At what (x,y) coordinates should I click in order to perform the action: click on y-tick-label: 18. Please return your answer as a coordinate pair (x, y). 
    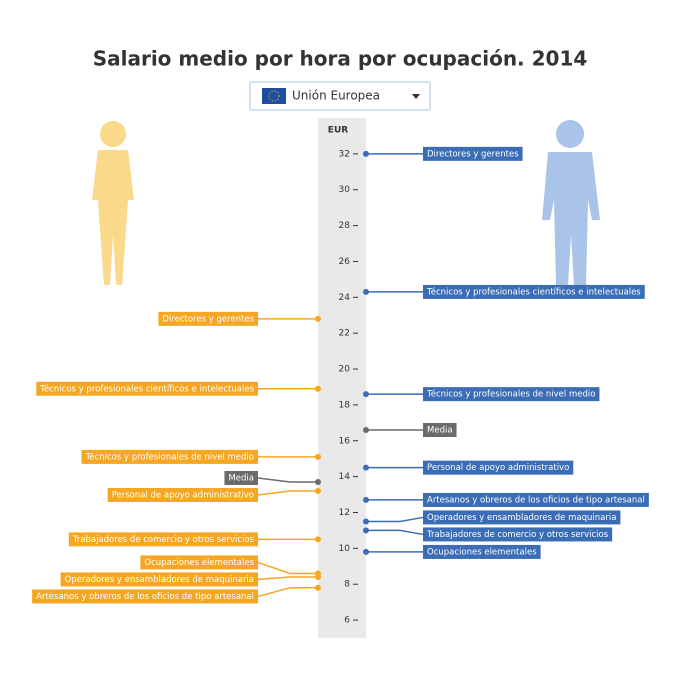
    Looking at the image, I should click on (345, 405).